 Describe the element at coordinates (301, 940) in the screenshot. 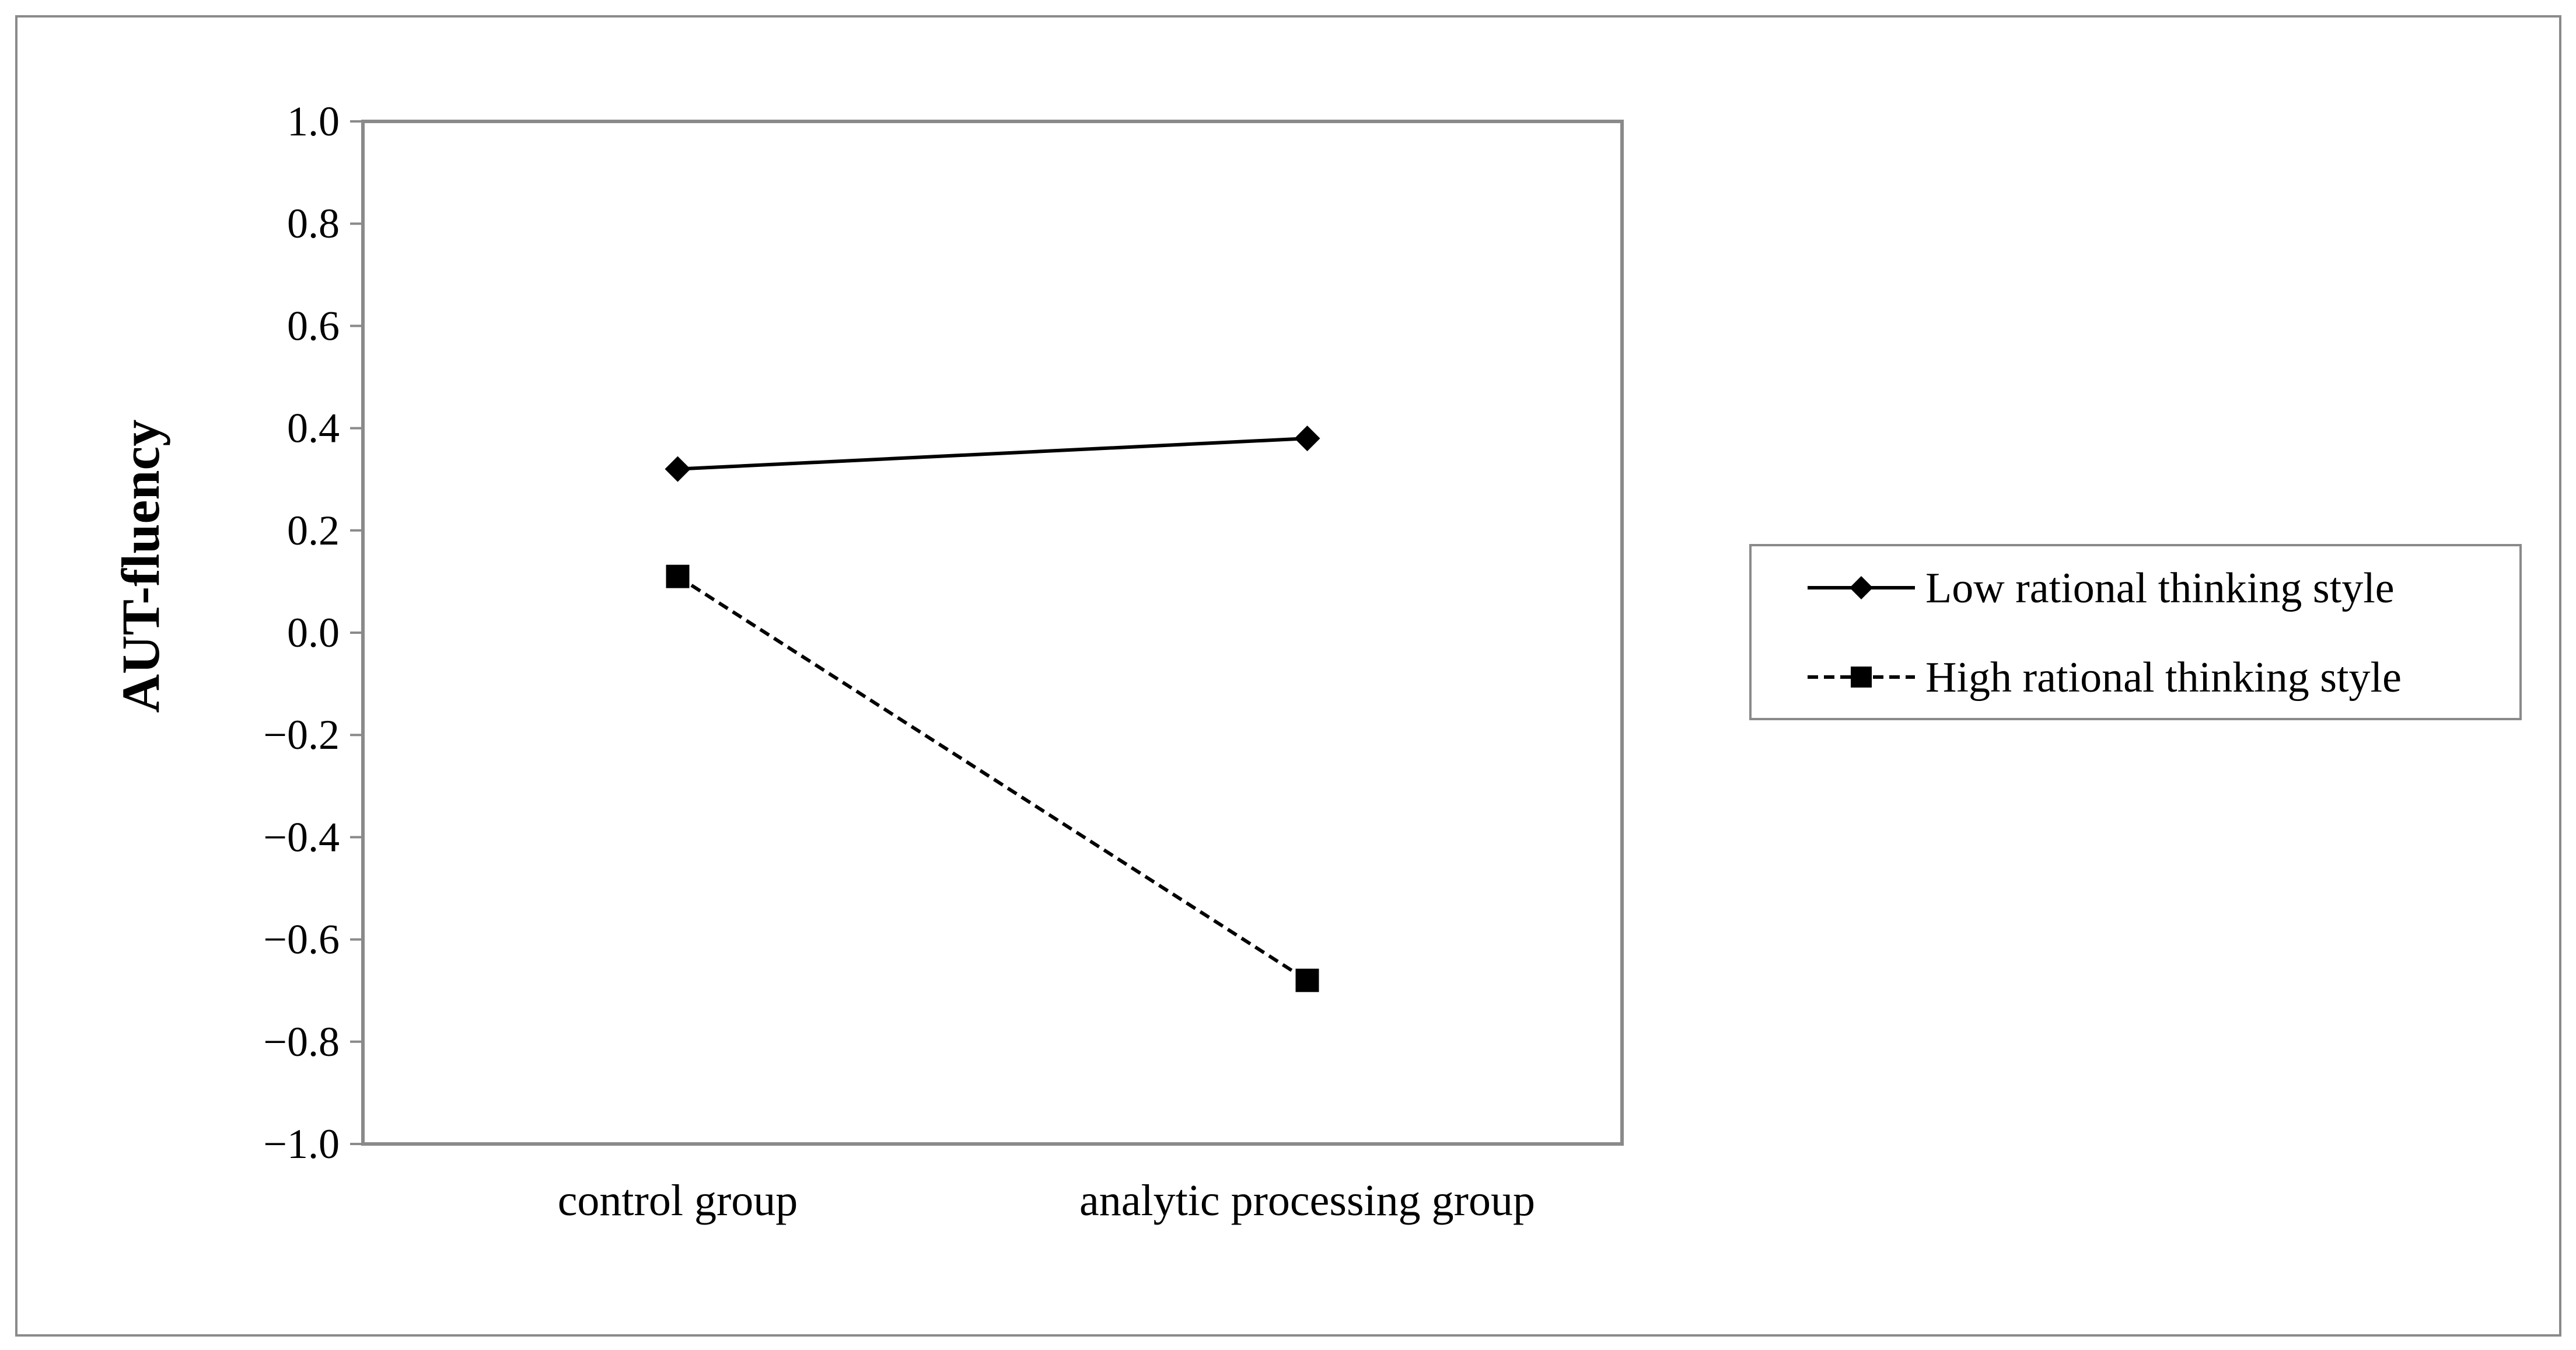

I see `y-tick-label: −0.6` at that location.